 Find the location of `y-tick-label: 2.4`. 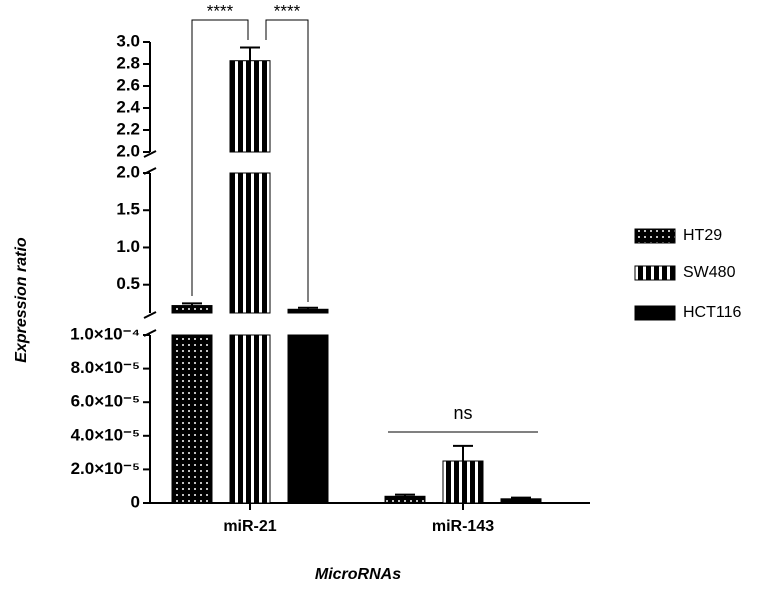

y-tick-label: 2.4 is located at coordinates (128, 106).